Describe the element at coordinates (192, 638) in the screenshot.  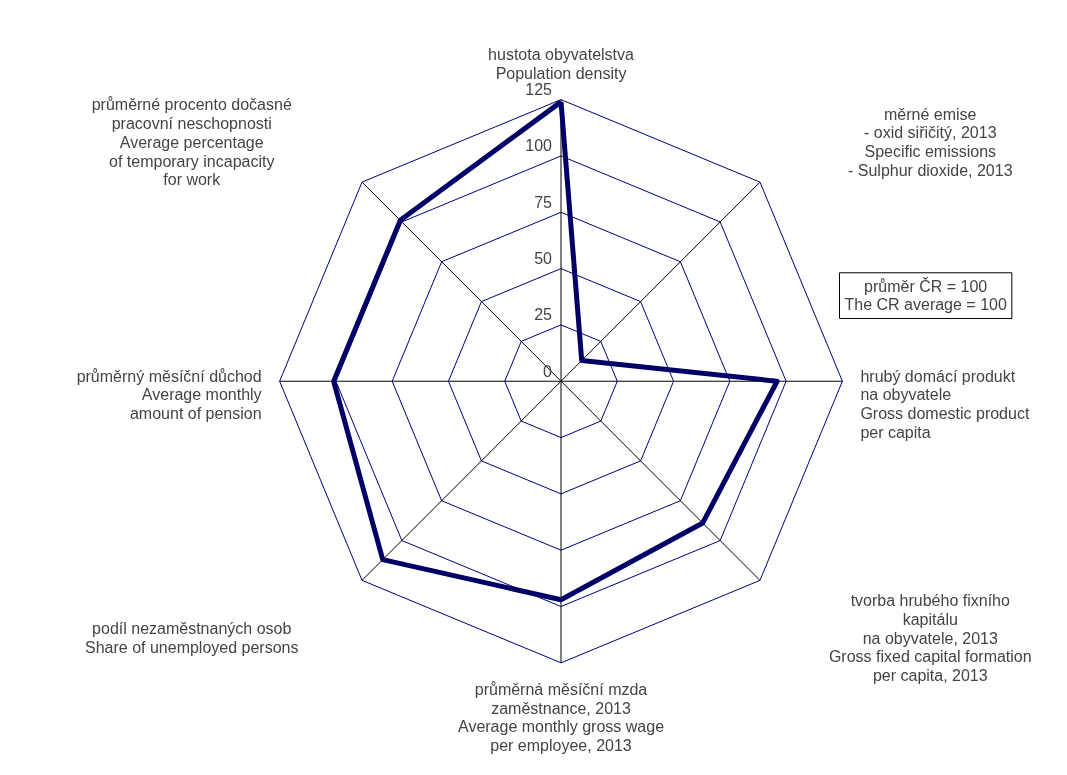
I see `spoke-label: podíl nezaměstnaných osob Share of unemployed persons` at that location.